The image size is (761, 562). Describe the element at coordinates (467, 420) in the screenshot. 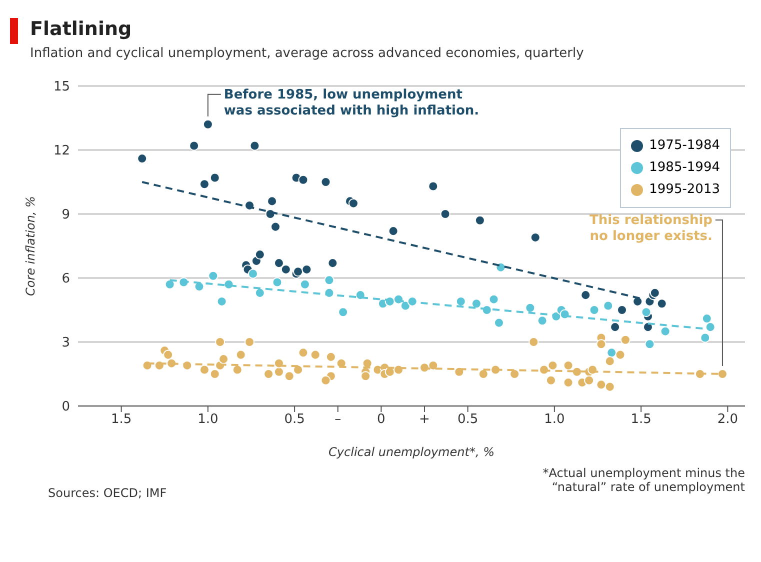

I see `x-tick-label: 0.5` at that location.